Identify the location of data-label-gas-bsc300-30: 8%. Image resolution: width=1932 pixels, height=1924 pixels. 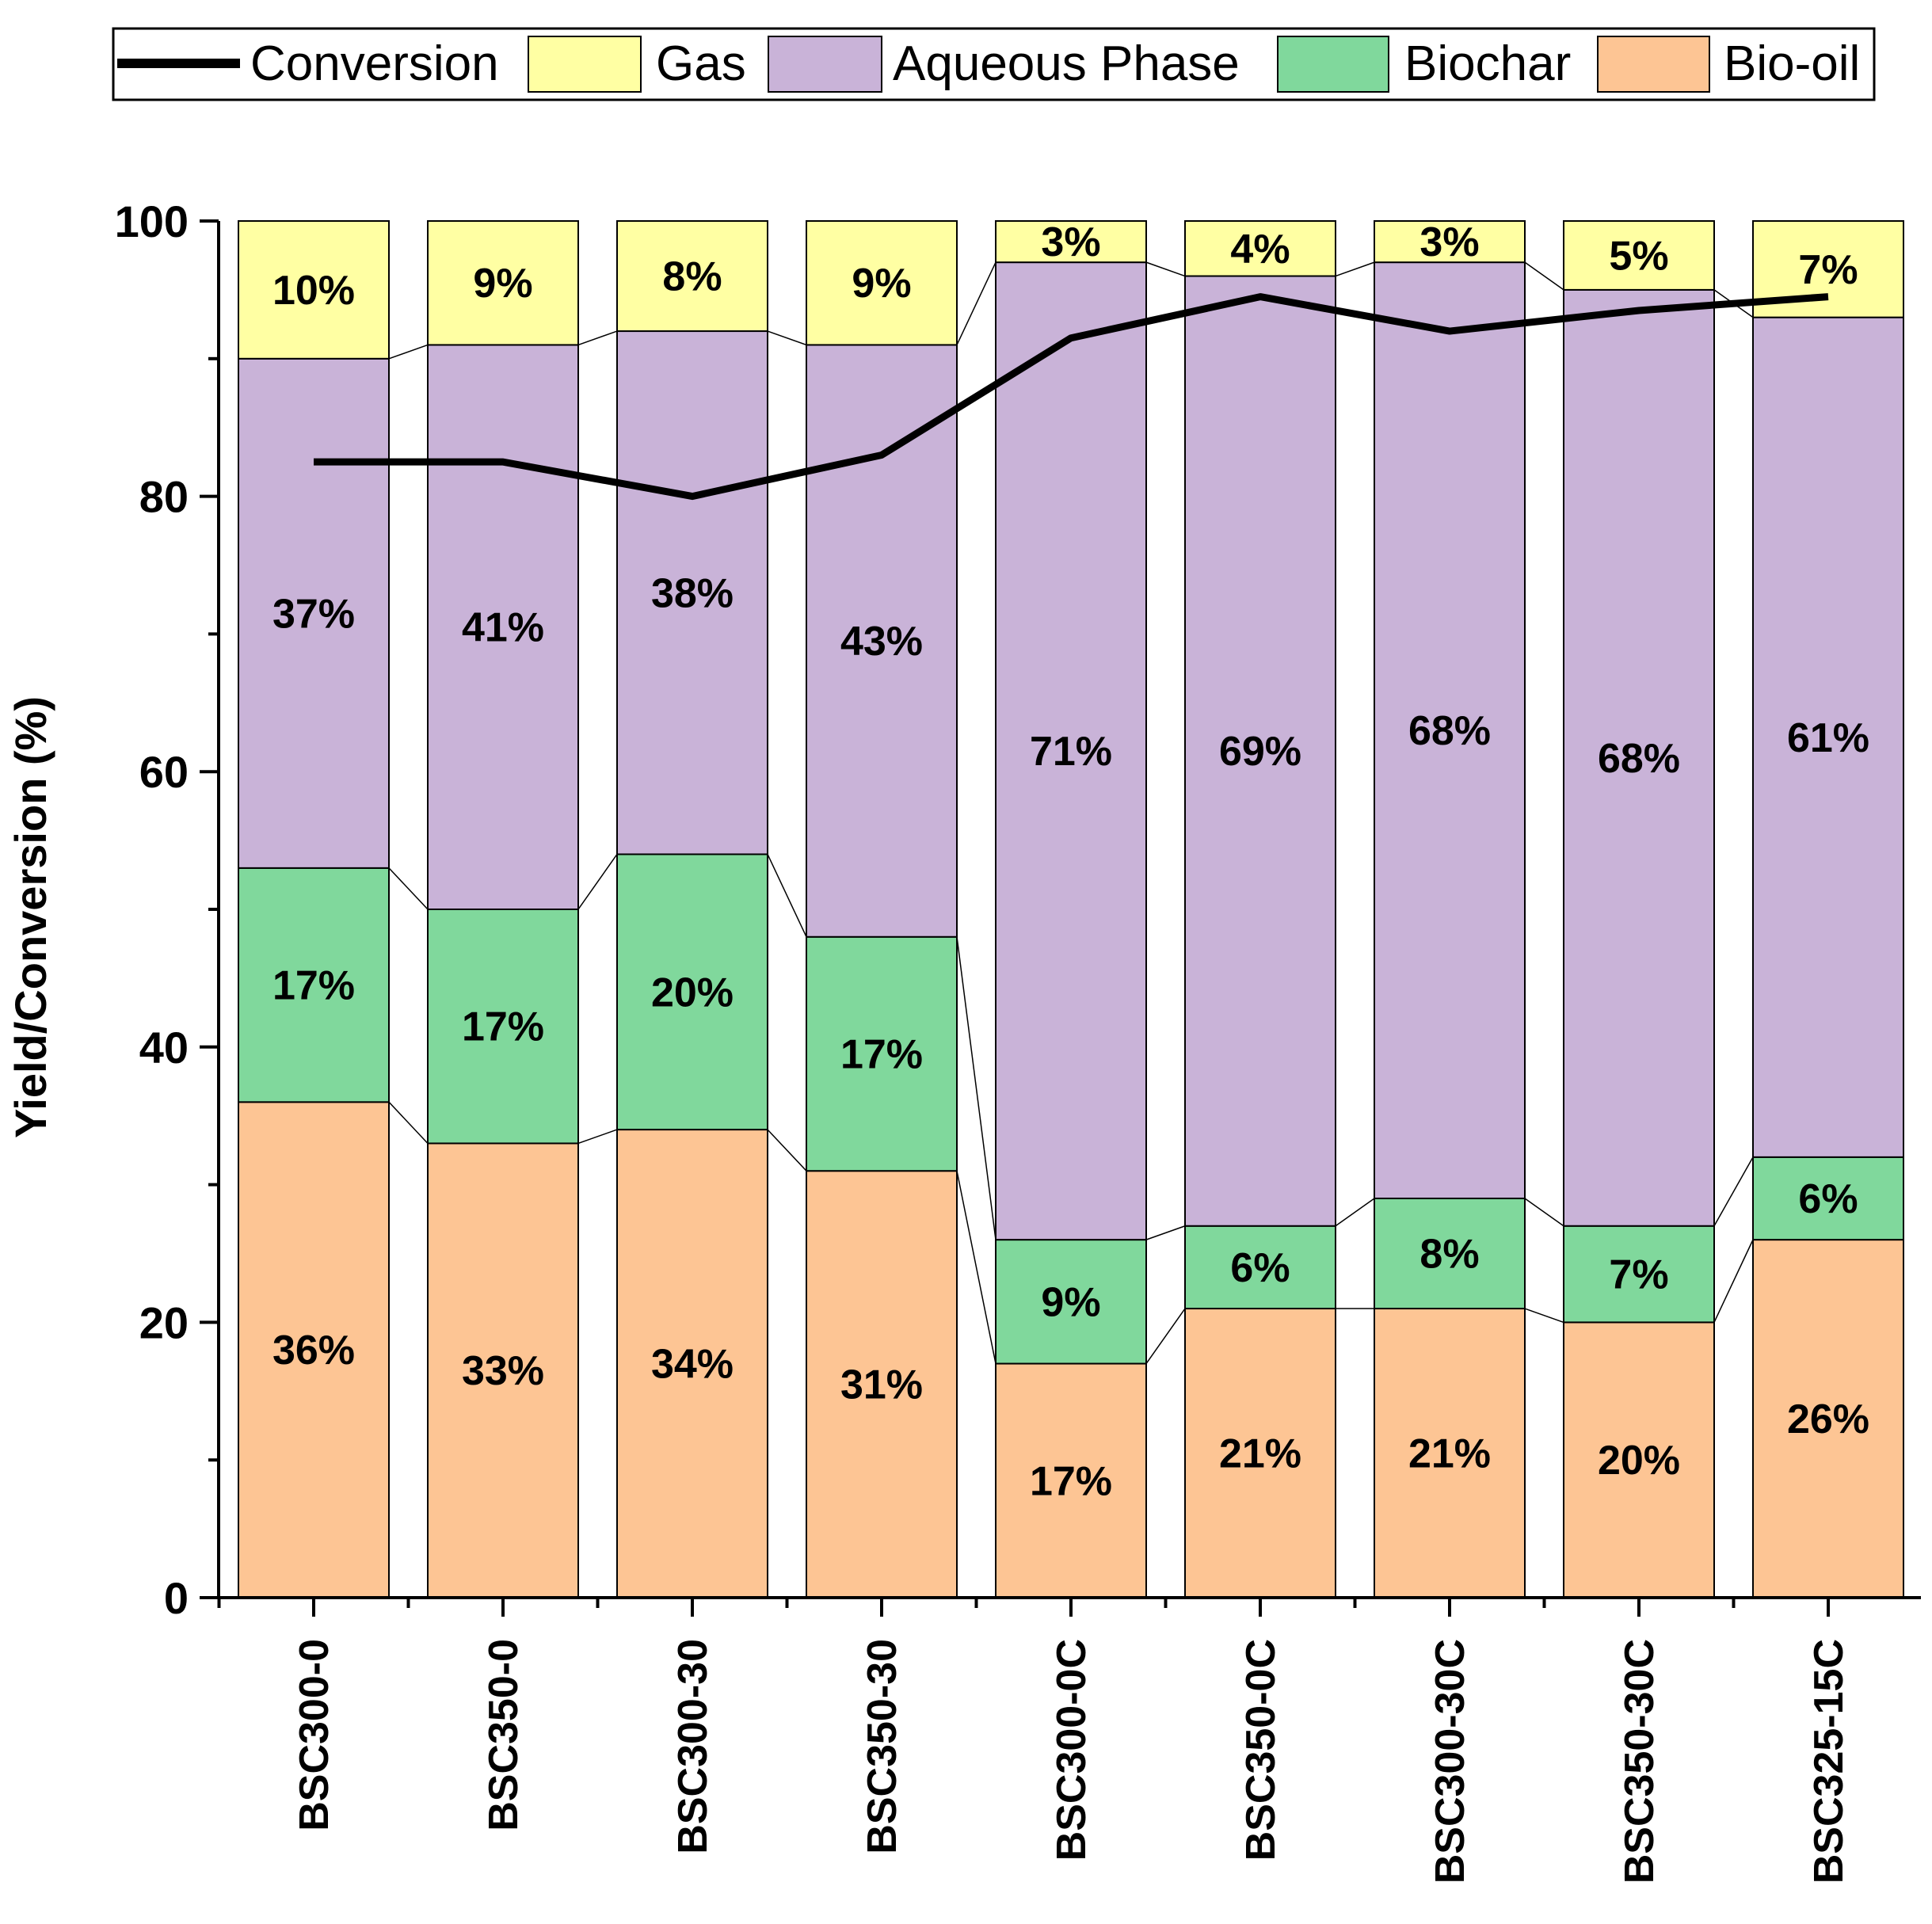
(692, 277).